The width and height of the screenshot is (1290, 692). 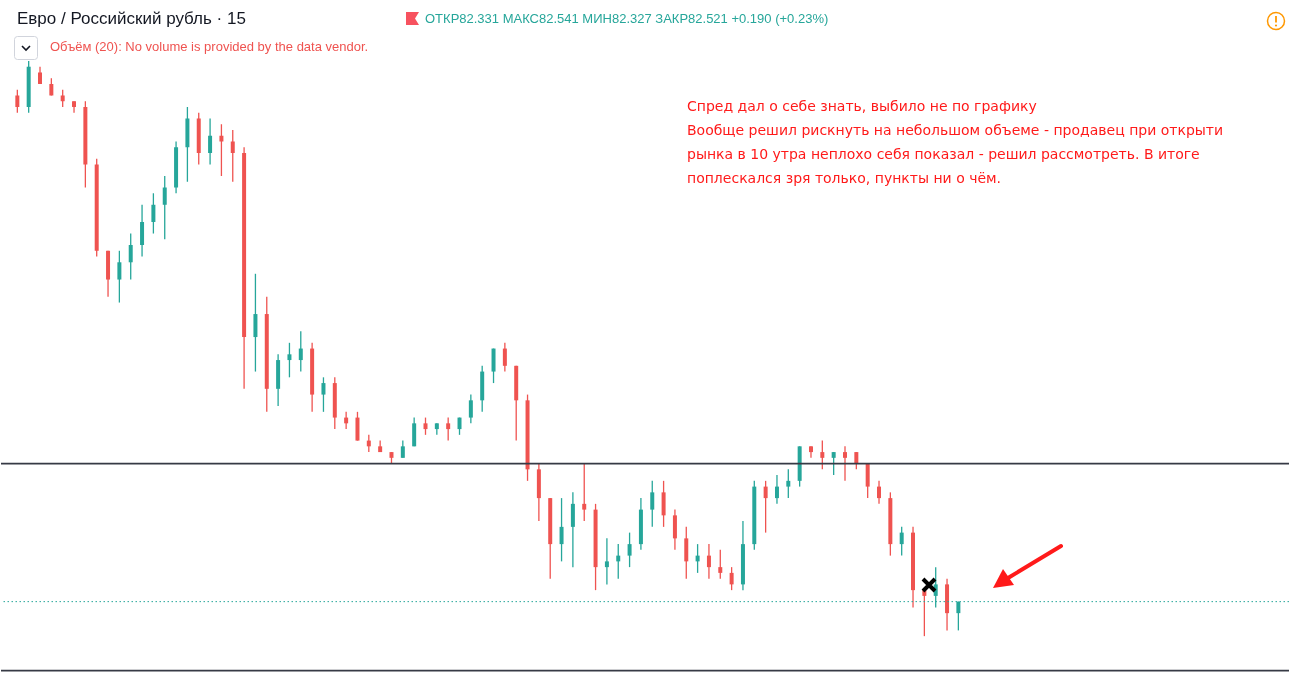 What do you see at coordinates (131, 19) in the screenshot?
I see `chart-title: Евро / Российский рубль · 15` at bounding box center [131, 19].